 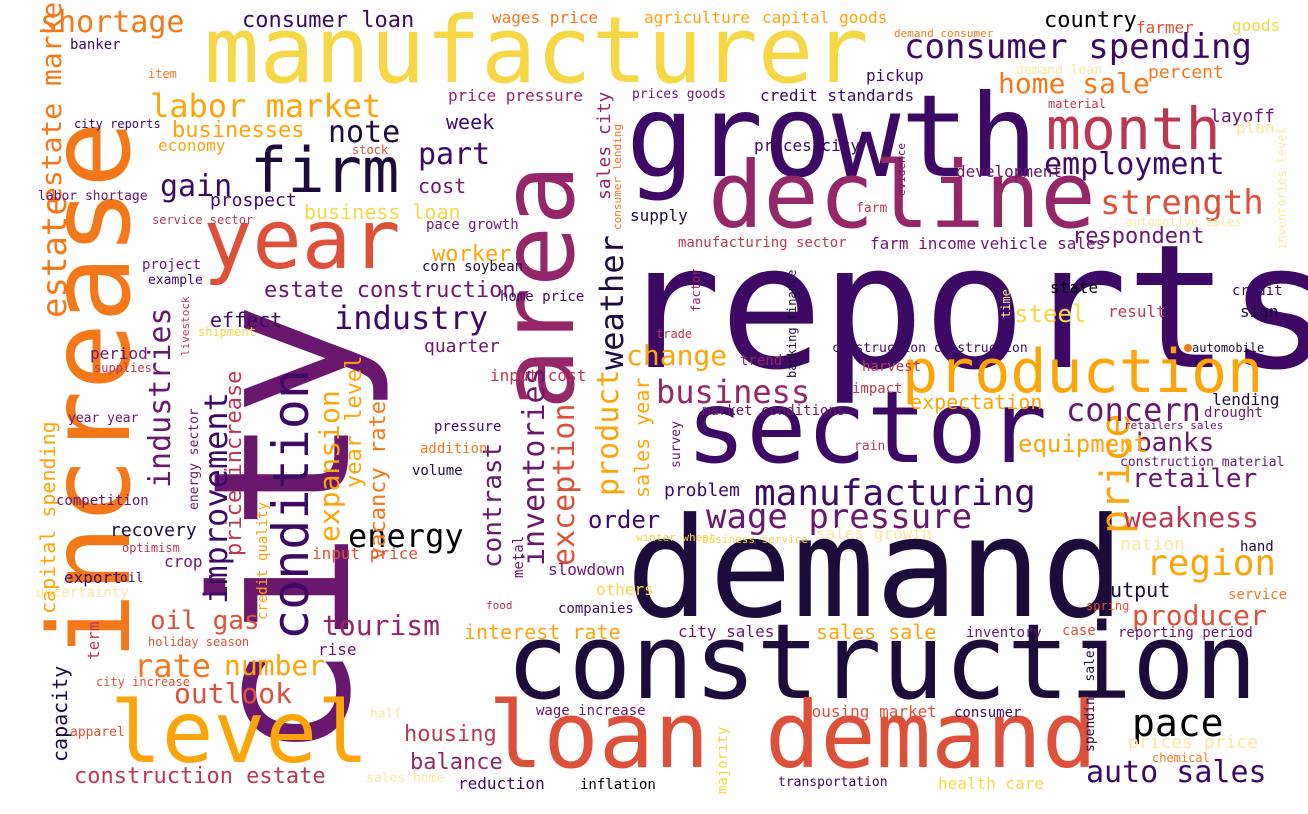 What do you see at coordinates (1195, 479) in the screenshot?
I see `word-retailer: retailer` at bounding box center [1195, 479].